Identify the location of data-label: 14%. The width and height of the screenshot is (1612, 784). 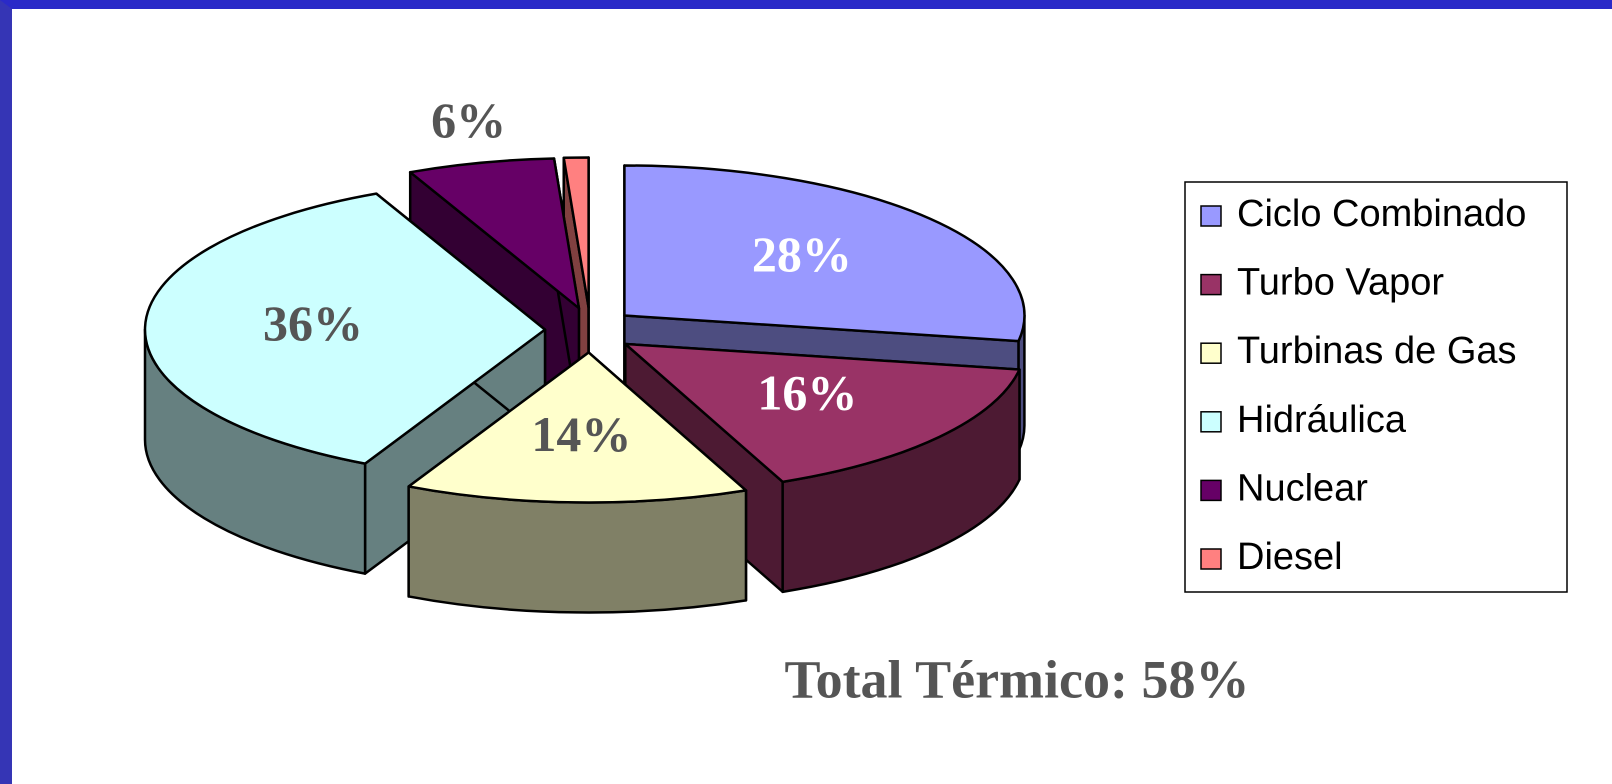
(581, 434).